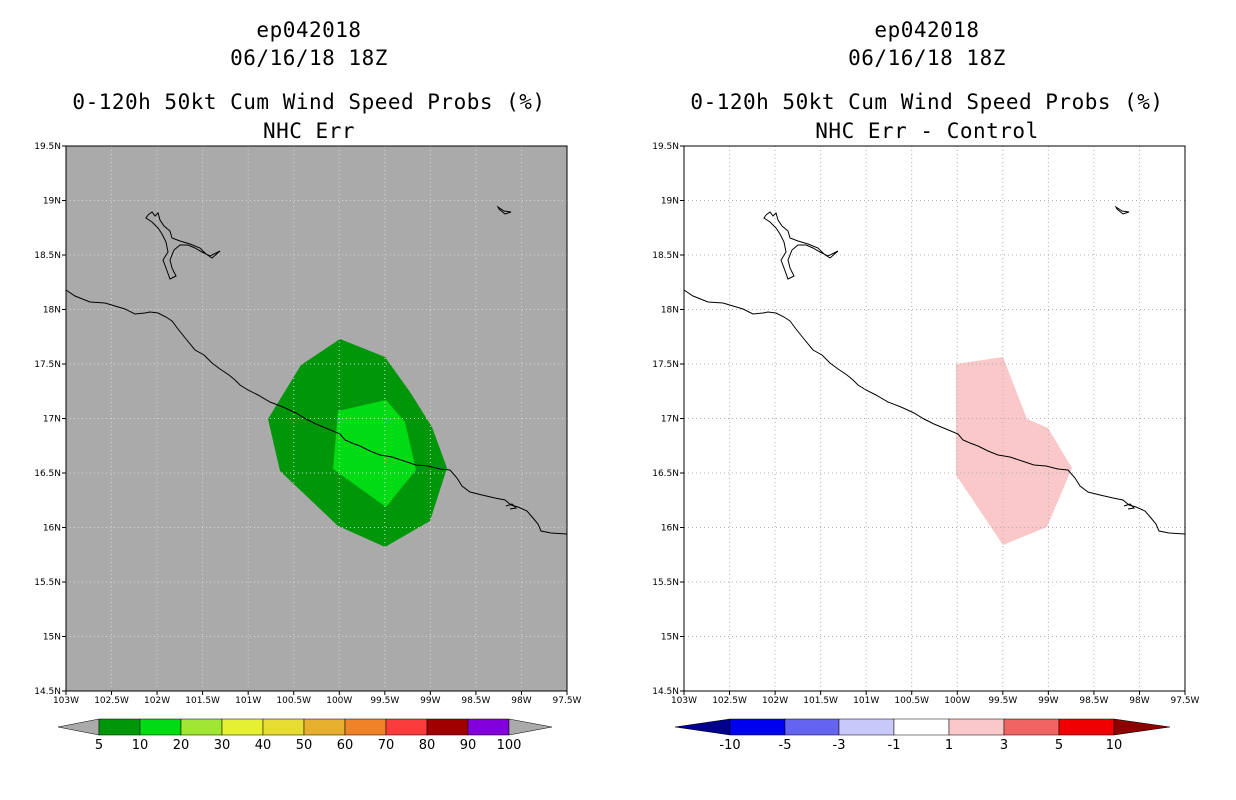 The image size is (1236, 800). I want to click on colorbar-label: 50, so click(304, 745).